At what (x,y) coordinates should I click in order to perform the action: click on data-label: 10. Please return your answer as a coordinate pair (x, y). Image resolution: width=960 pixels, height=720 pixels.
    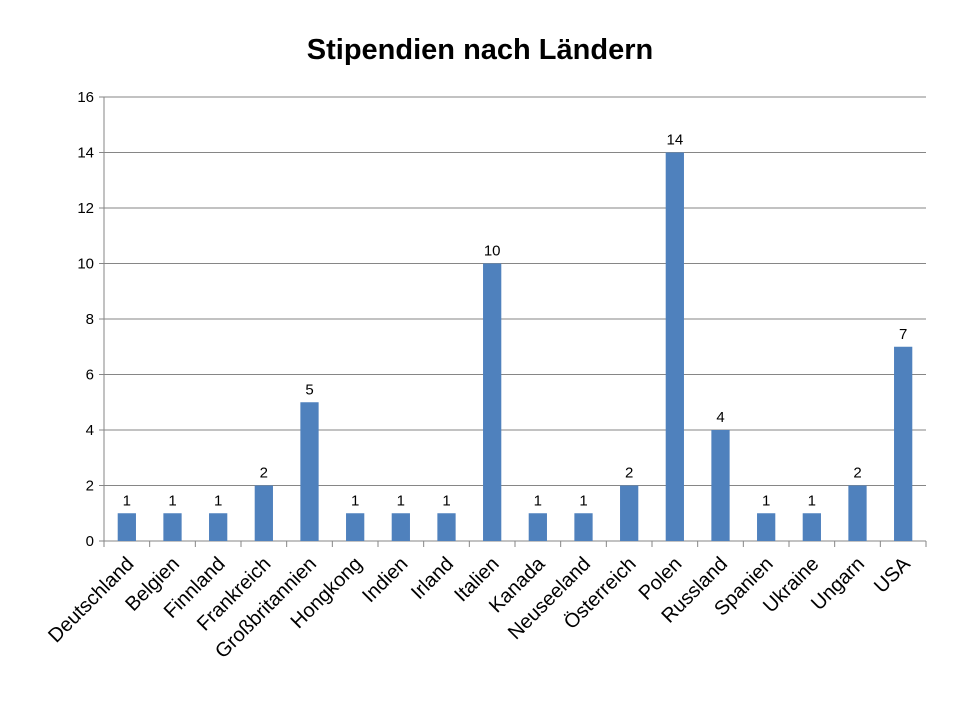
    Looking at the image, I should click on (492, 251).